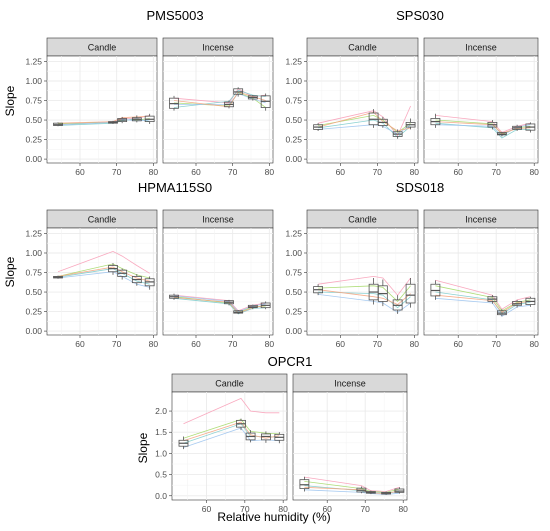 The width and height of the screenshot is (550, 531). What do you see at coordinates (221, 443) in the screenshot?
I see `facet-candle: Candle 60 70 80 0.0 0.5 1.0 1.5 2.0` at bounding box center [221, 443].